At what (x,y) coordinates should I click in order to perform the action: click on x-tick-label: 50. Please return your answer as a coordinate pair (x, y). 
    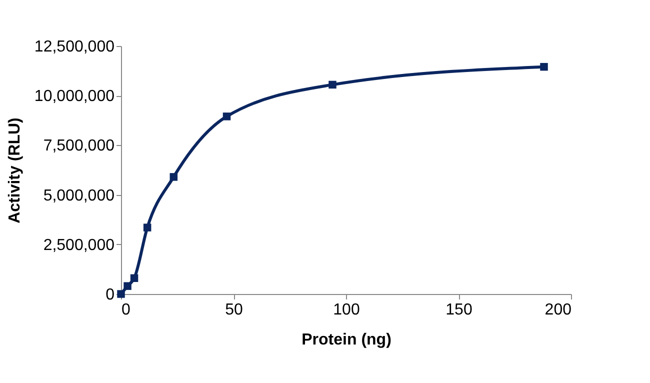
    Looking at the image, I should click on (234, 310).